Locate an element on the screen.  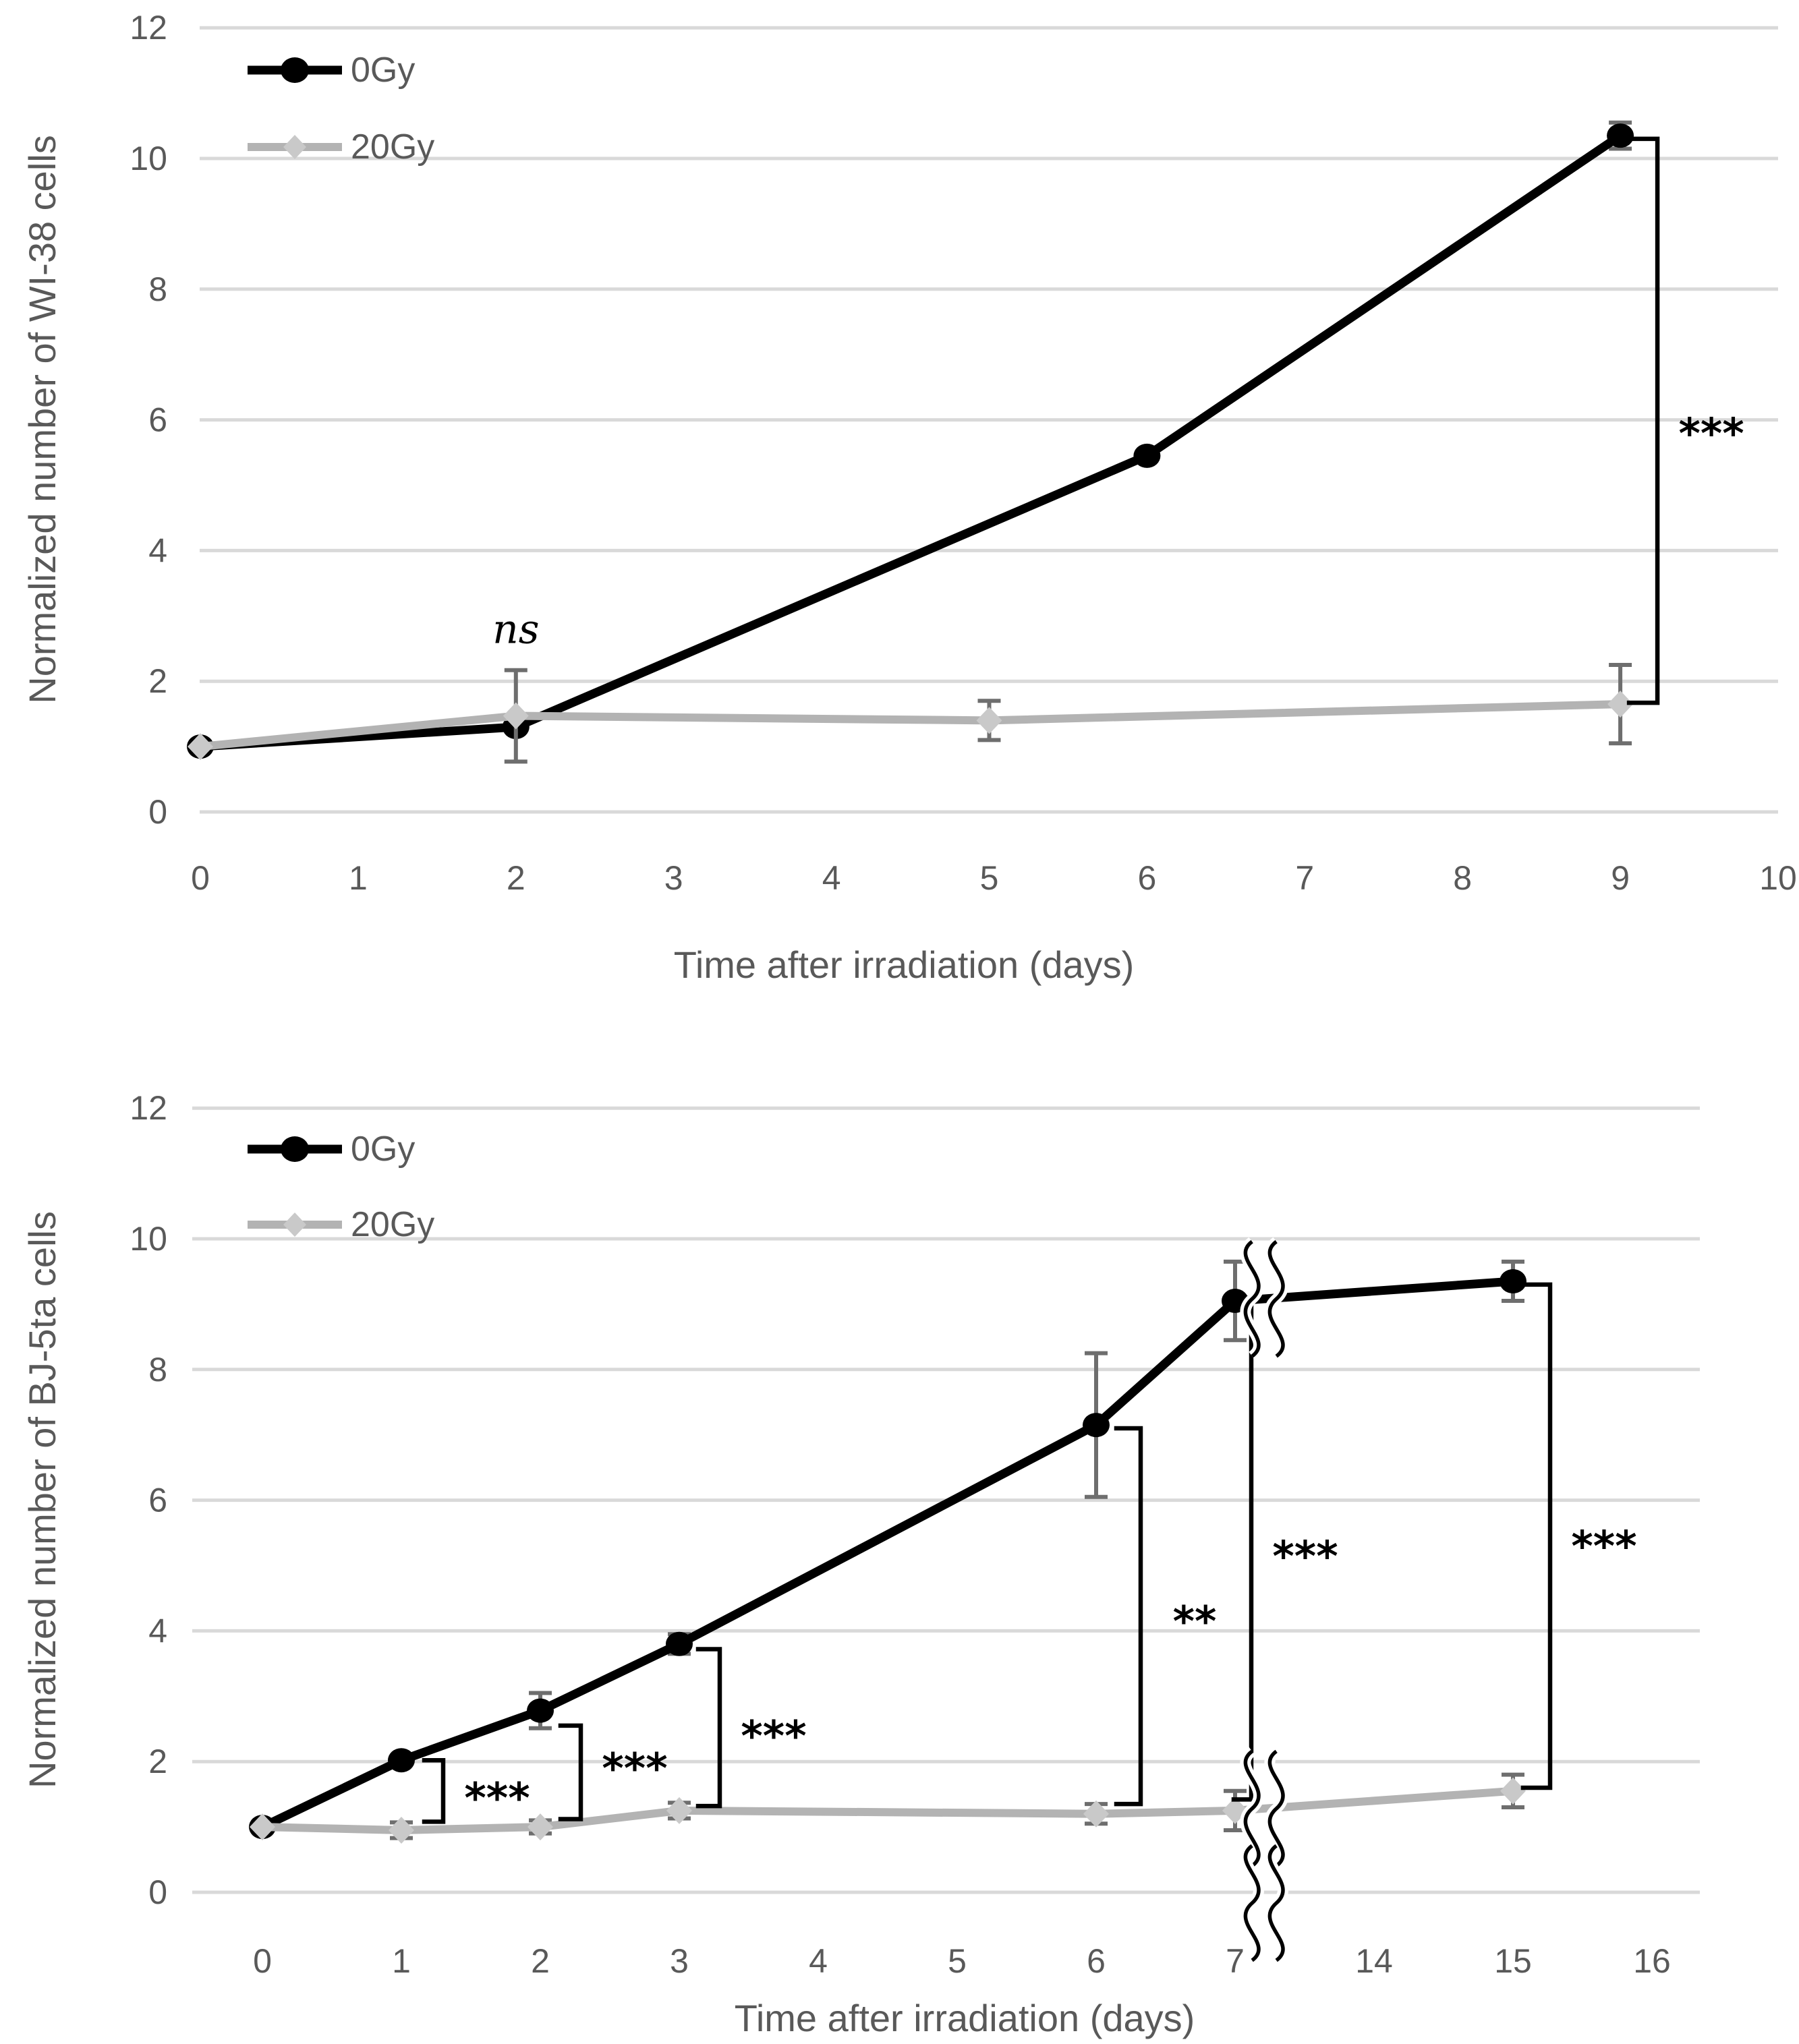
wi38-y-axis-title: Normalized number of WI-38 cells is located at coordinates (42, 419).